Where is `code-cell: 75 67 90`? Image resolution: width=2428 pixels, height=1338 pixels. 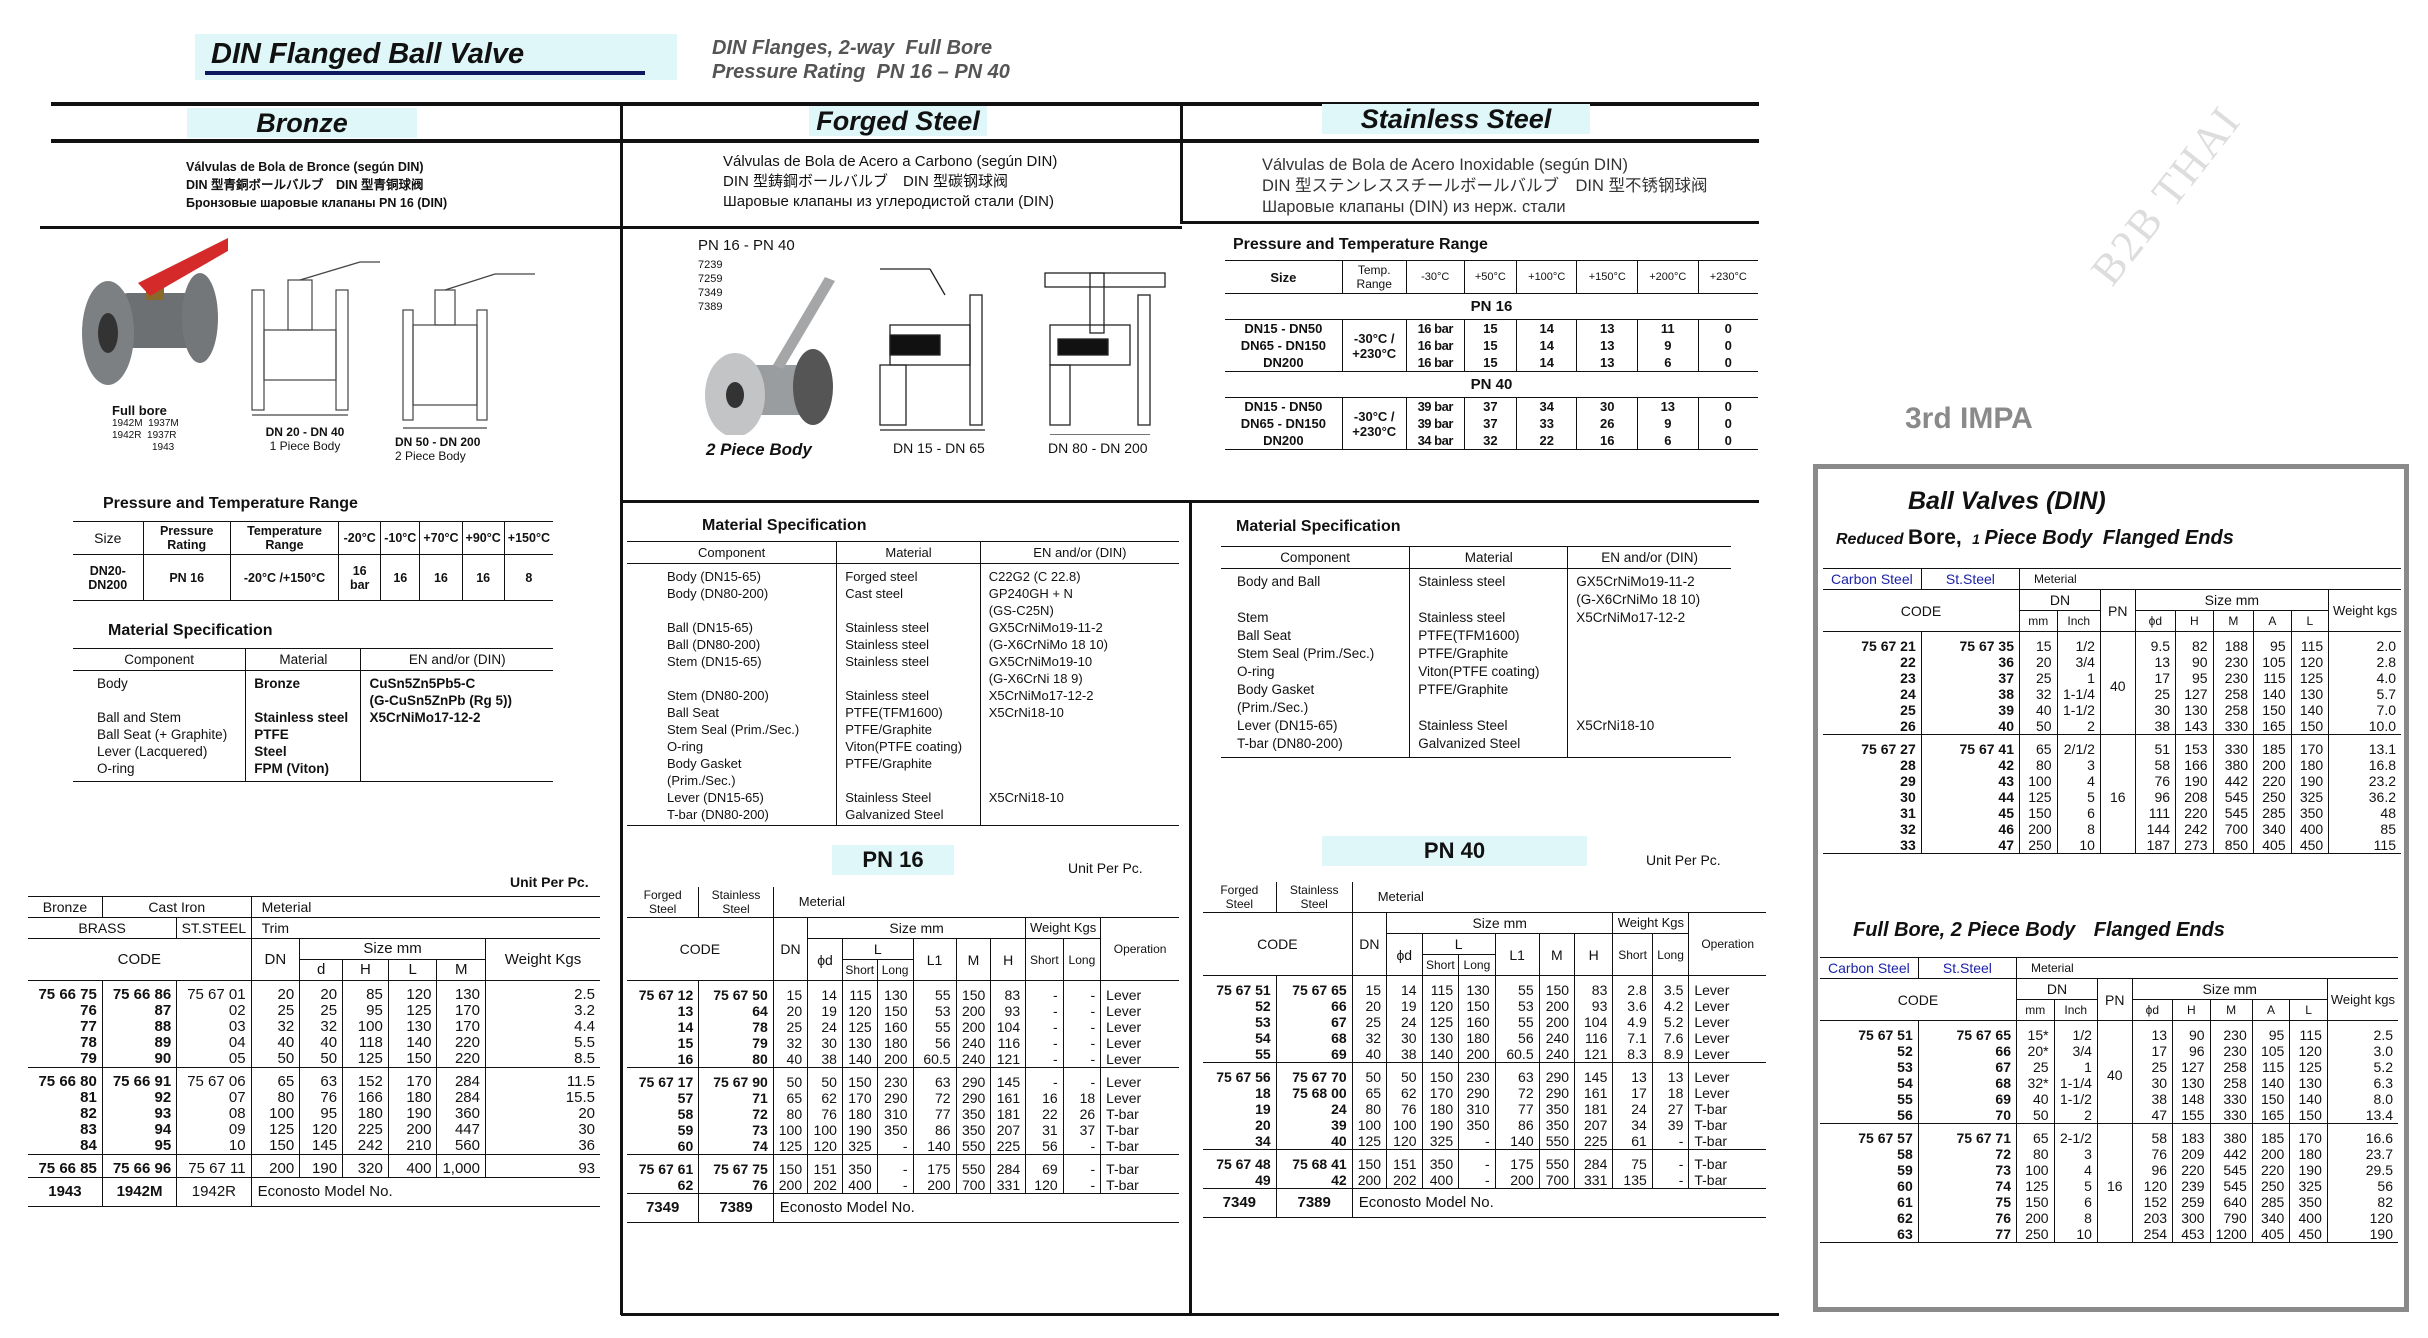 code-cell: 75 67 90 is located at coordinates (736, 1078).